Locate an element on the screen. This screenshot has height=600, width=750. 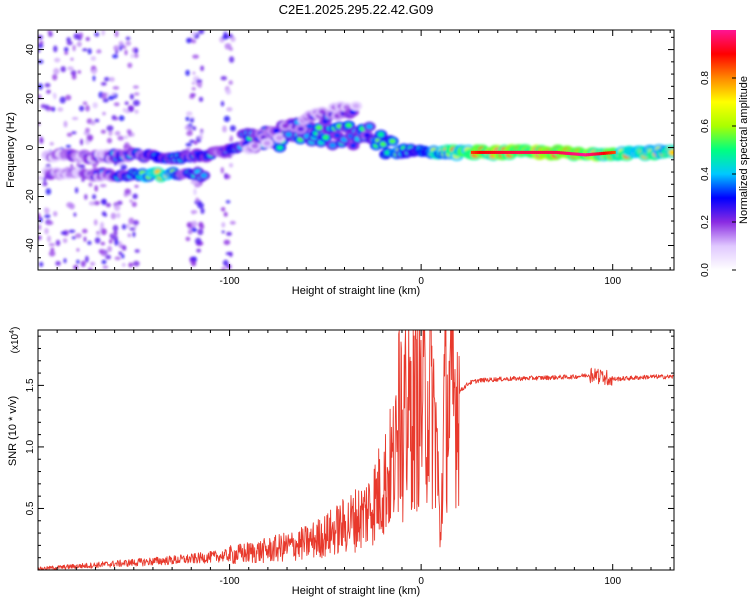
spectrogram-x-label: Height of straight line (km) is located at coordinates (356, 291).